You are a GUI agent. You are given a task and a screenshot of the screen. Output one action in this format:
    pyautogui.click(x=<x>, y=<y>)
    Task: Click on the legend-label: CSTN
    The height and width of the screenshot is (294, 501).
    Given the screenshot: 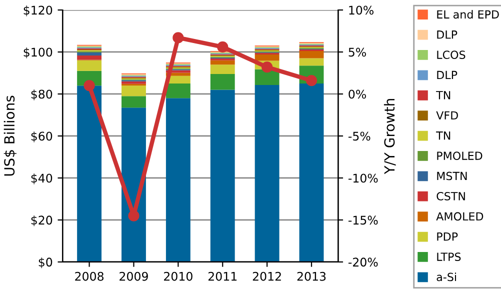 What is the action you would take?
    pyautogui.click(x=450, y=196)
    